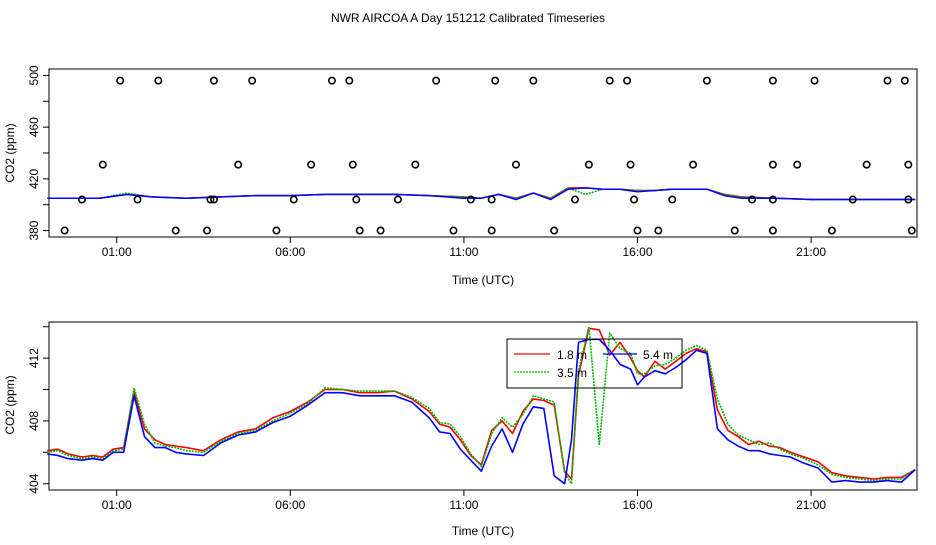  What do you see at coordinates (34, 358) in the screenshot?
I see `y-tick-label: 412` at bounding box center [34, 358].